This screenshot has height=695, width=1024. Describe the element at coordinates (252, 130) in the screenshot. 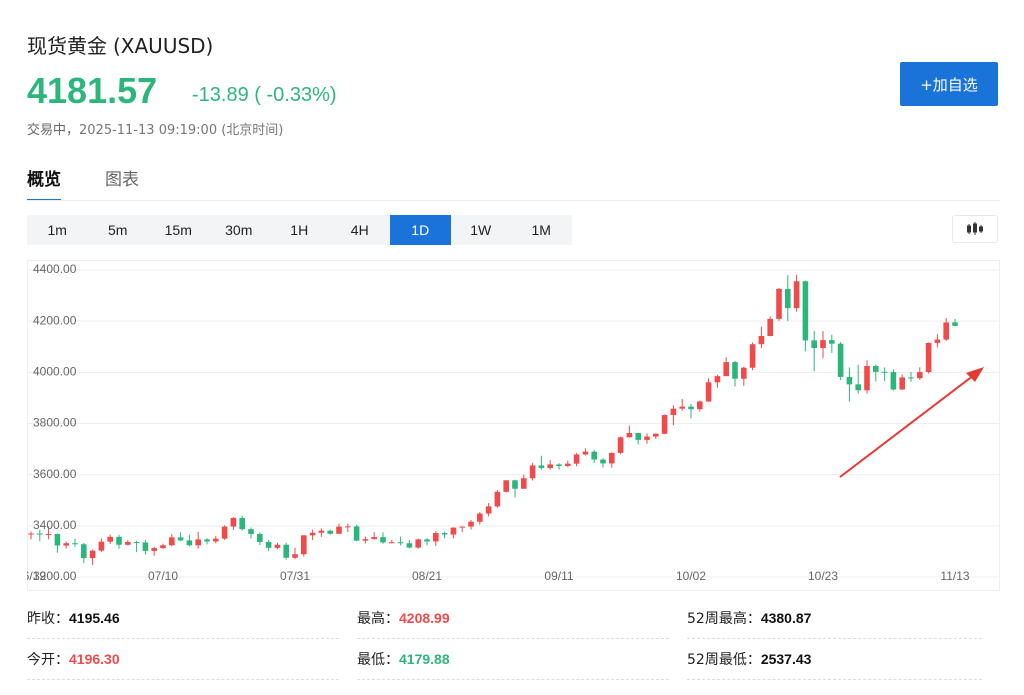

I see `timezone: (北京时间)` at that location.